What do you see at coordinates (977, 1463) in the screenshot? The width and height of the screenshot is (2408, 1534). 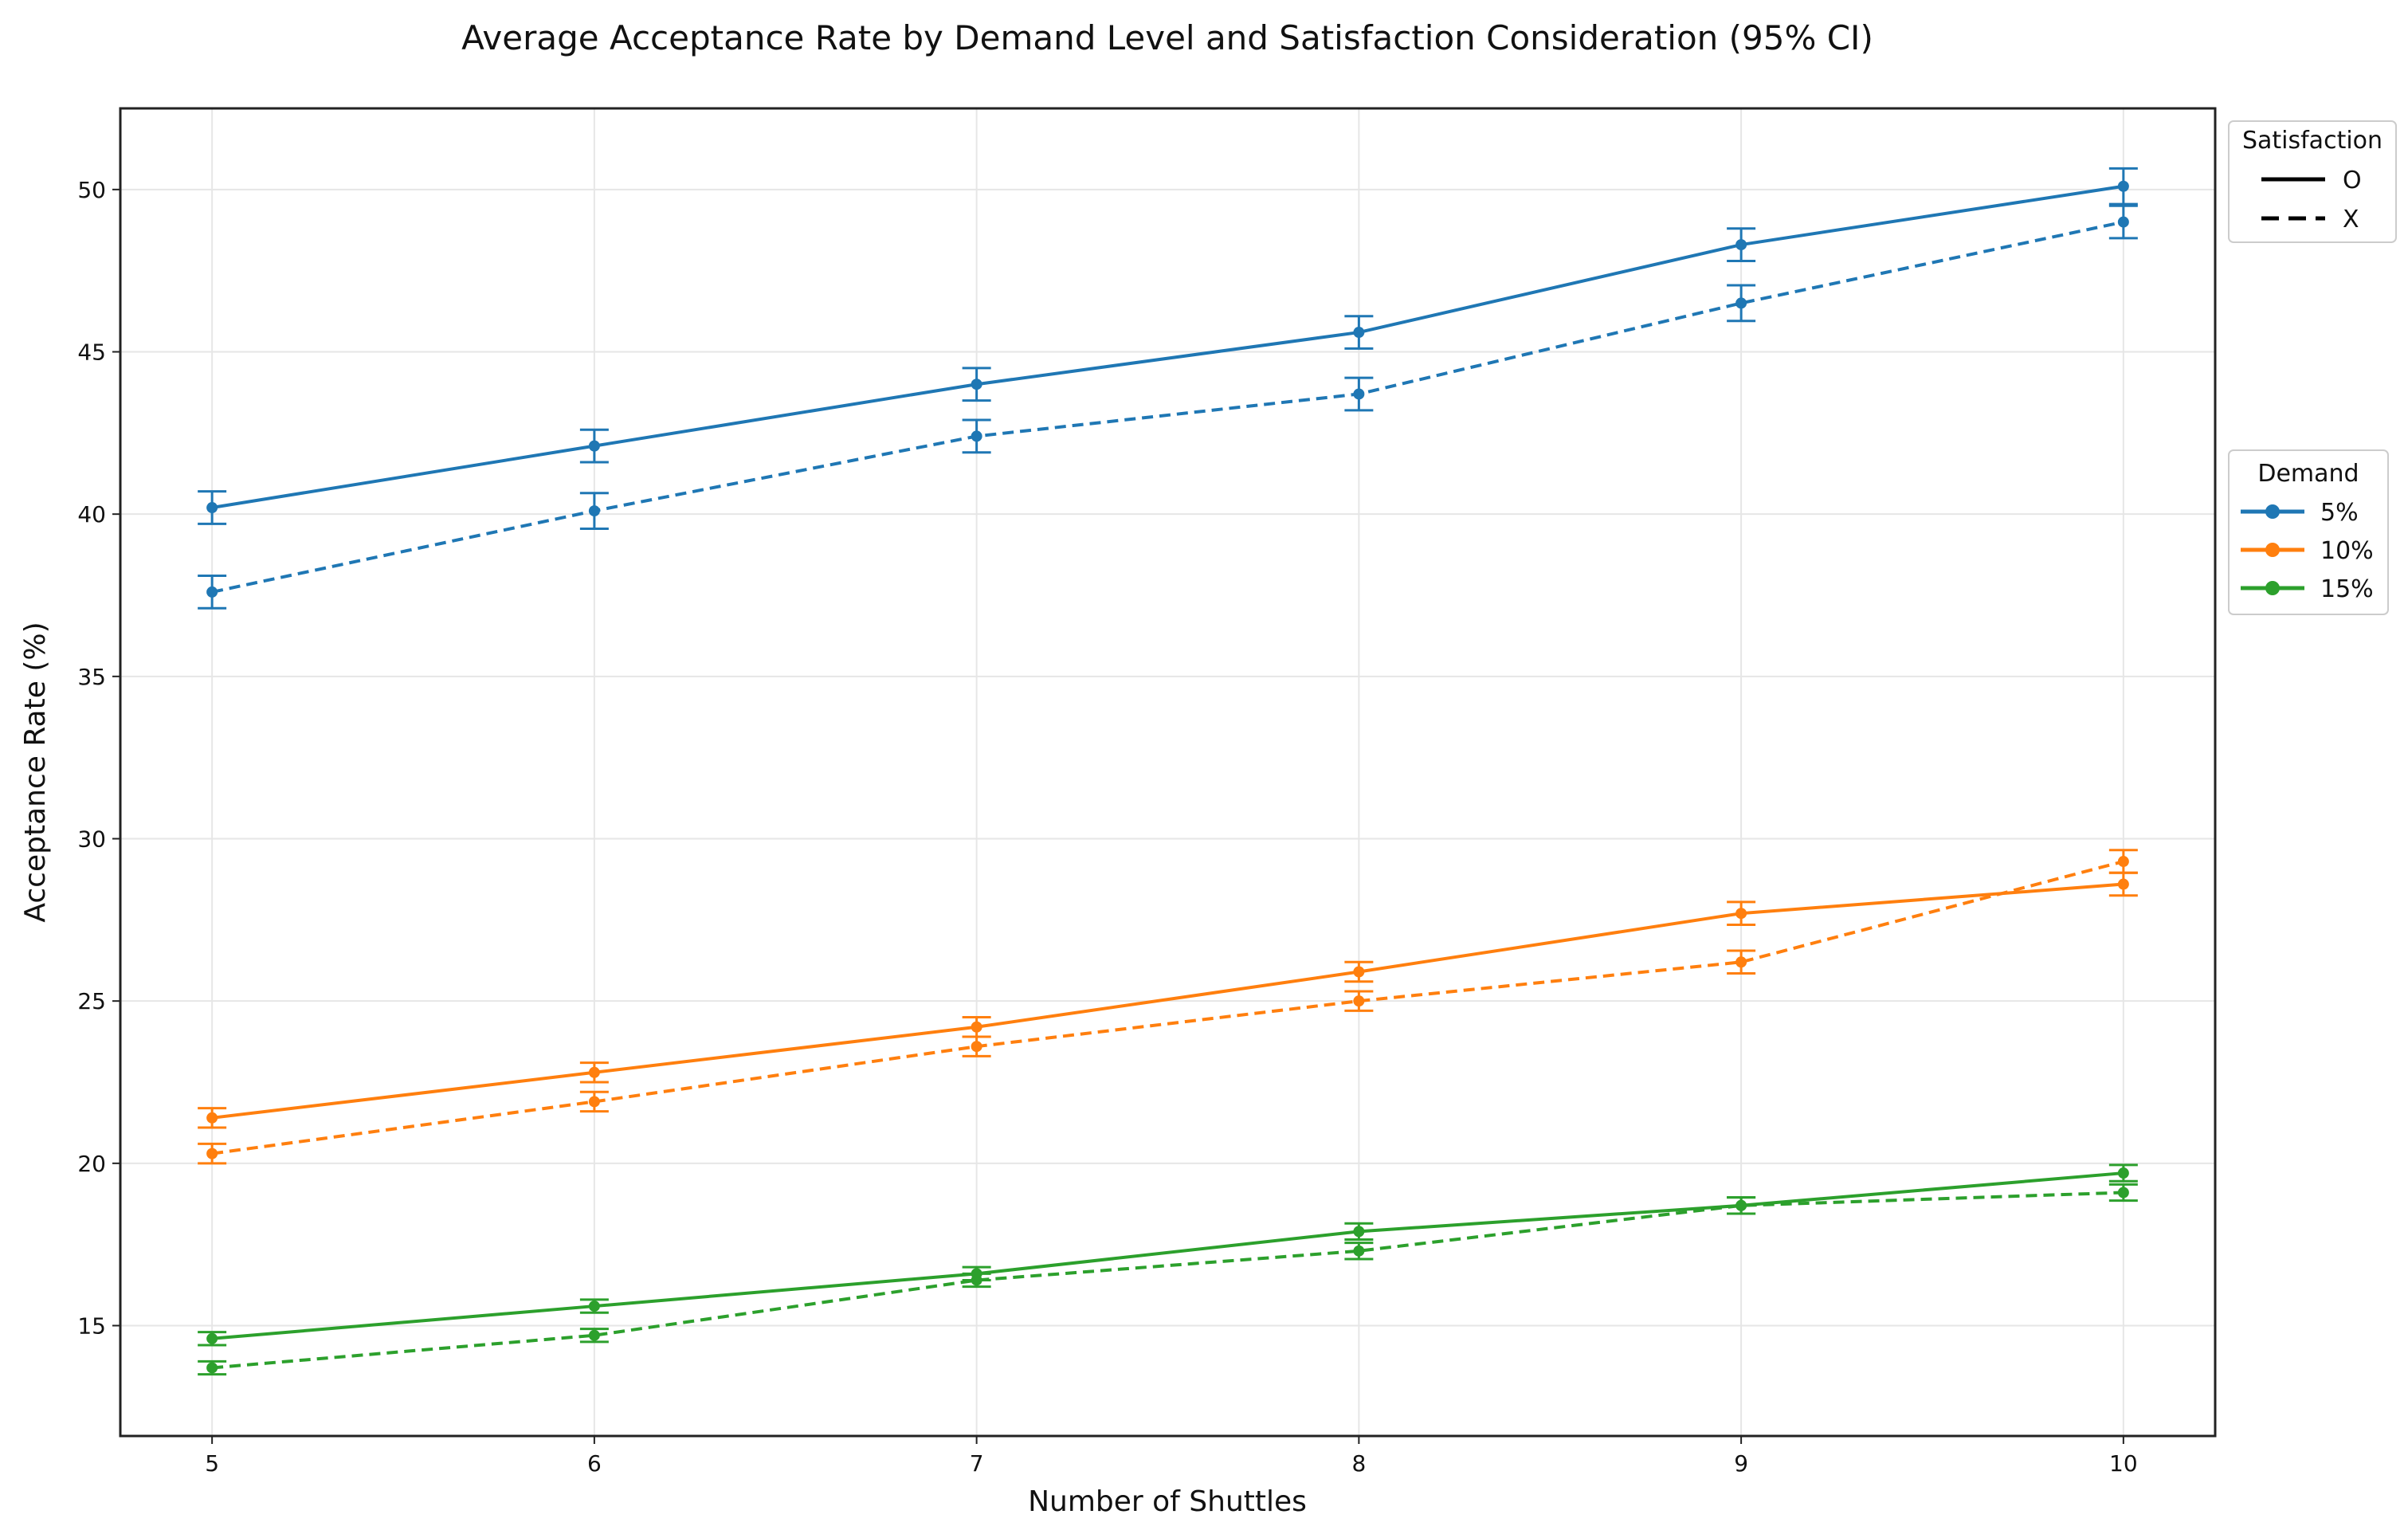 I see `x-tick-label: 7` at bounding box center [977, 1463].